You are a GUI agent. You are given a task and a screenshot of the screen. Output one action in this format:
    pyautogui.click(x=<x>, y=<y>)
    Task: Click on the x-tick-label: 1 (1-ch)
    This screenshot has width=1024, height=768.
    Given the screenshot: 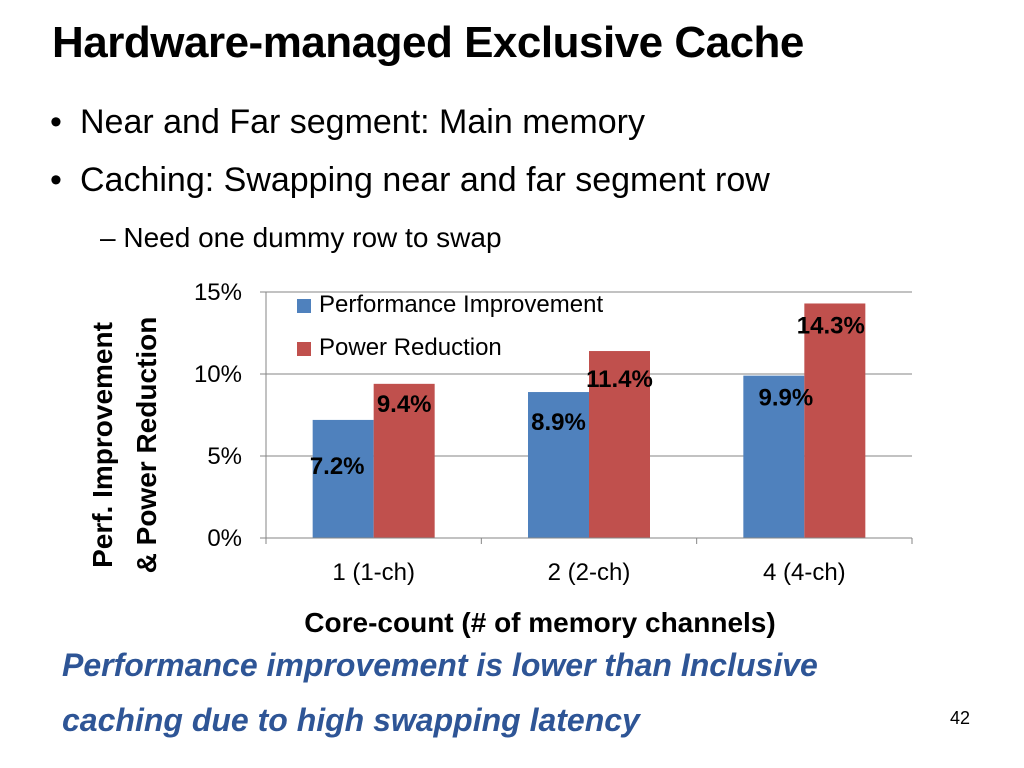 What is the action you would take?
    pyautogui.click(x=373, y=572)
    